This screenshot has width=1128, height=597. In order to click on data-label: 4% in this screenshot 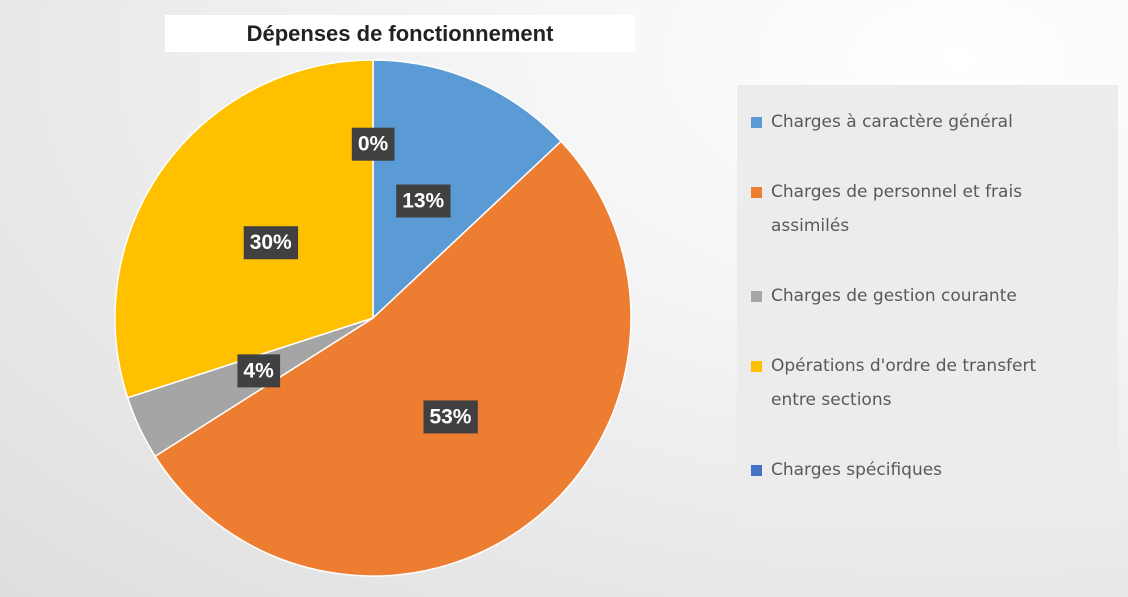, I will do `click(259, 371)`.